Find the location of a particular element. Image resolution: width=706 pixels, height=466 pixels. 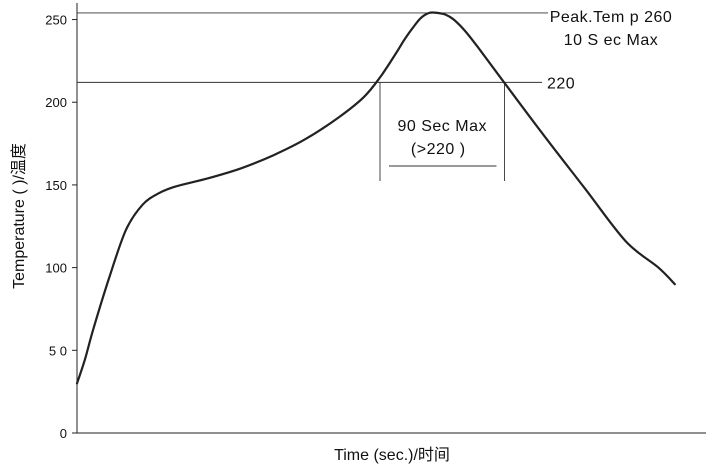

x-axis-title: Time (sec.)/时间 is located at coordinates (392, 455).